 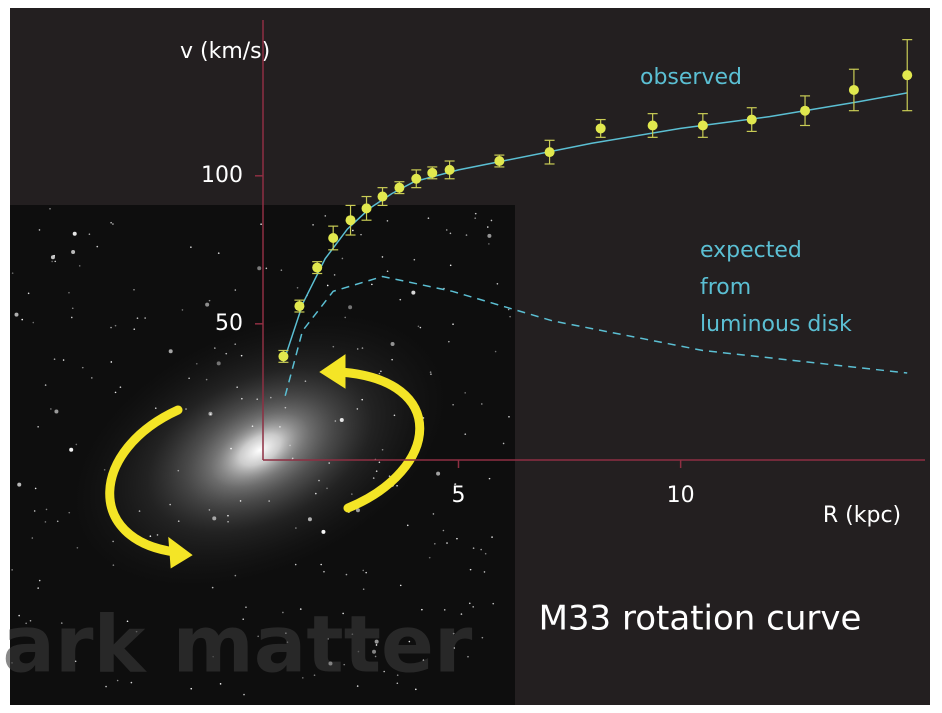 I want to click on x-tick-label: 10, so click(x=681, y=495).